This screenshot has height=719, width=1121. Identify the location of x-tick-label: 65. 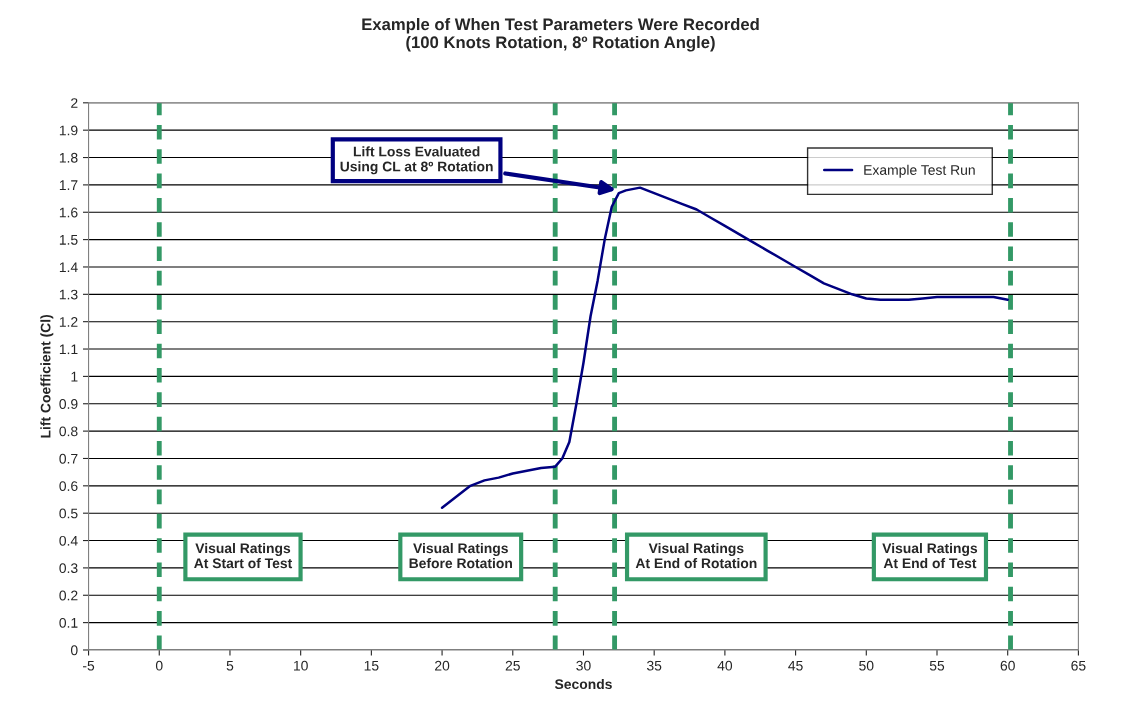
(1078, 665).